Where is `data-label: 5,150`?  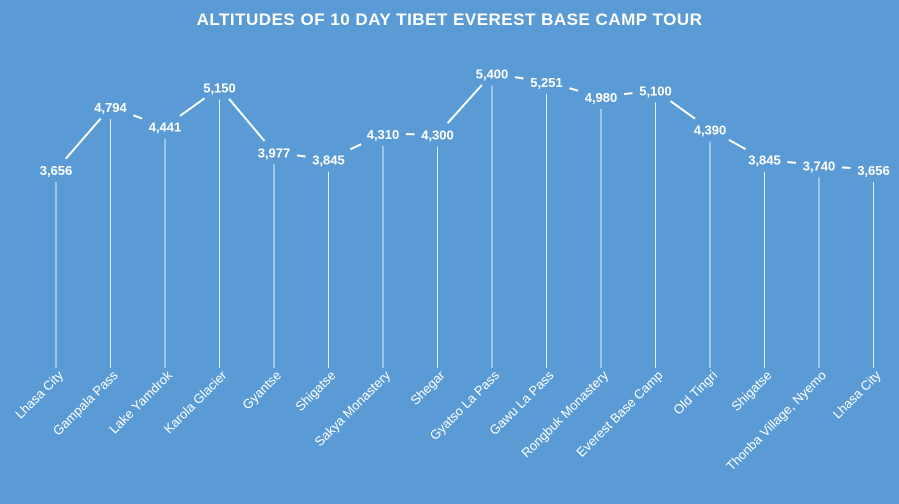
data-label: 5,150 is located at coordinates (219, 88).